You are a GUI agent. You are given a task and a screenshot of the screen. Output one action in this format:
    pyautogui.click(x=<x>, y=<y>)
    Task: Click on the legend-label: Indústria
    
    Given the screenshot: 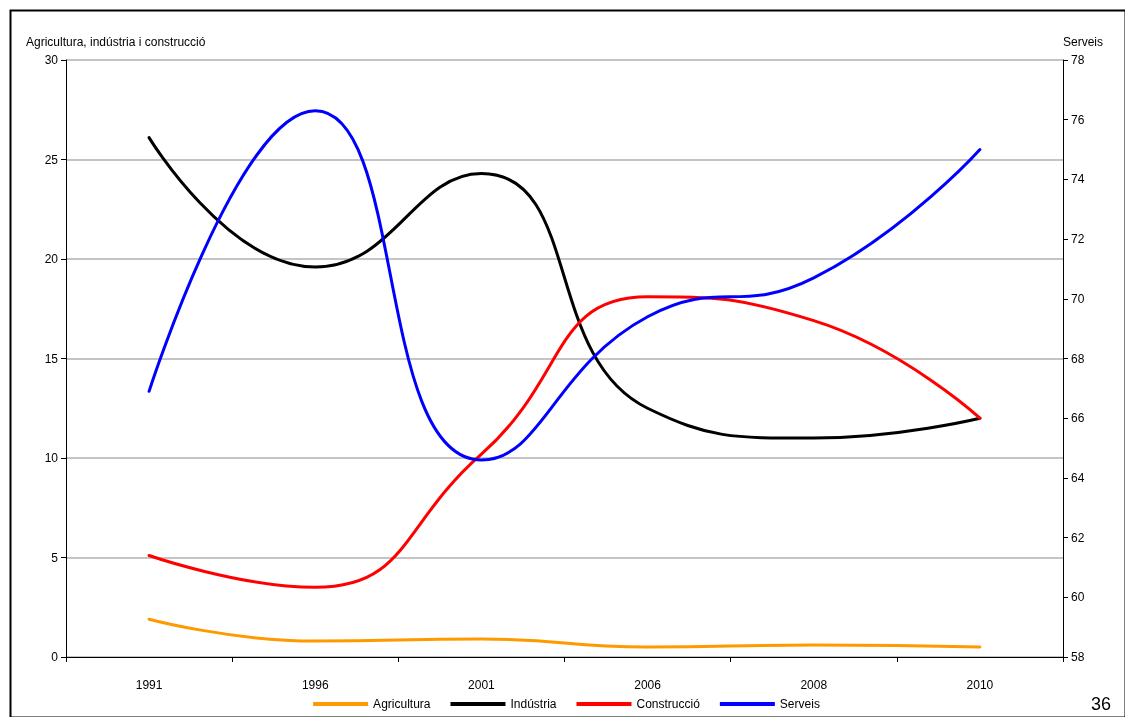 What is the action you would take?
    pyautogui.click(x=533, y=704)
    